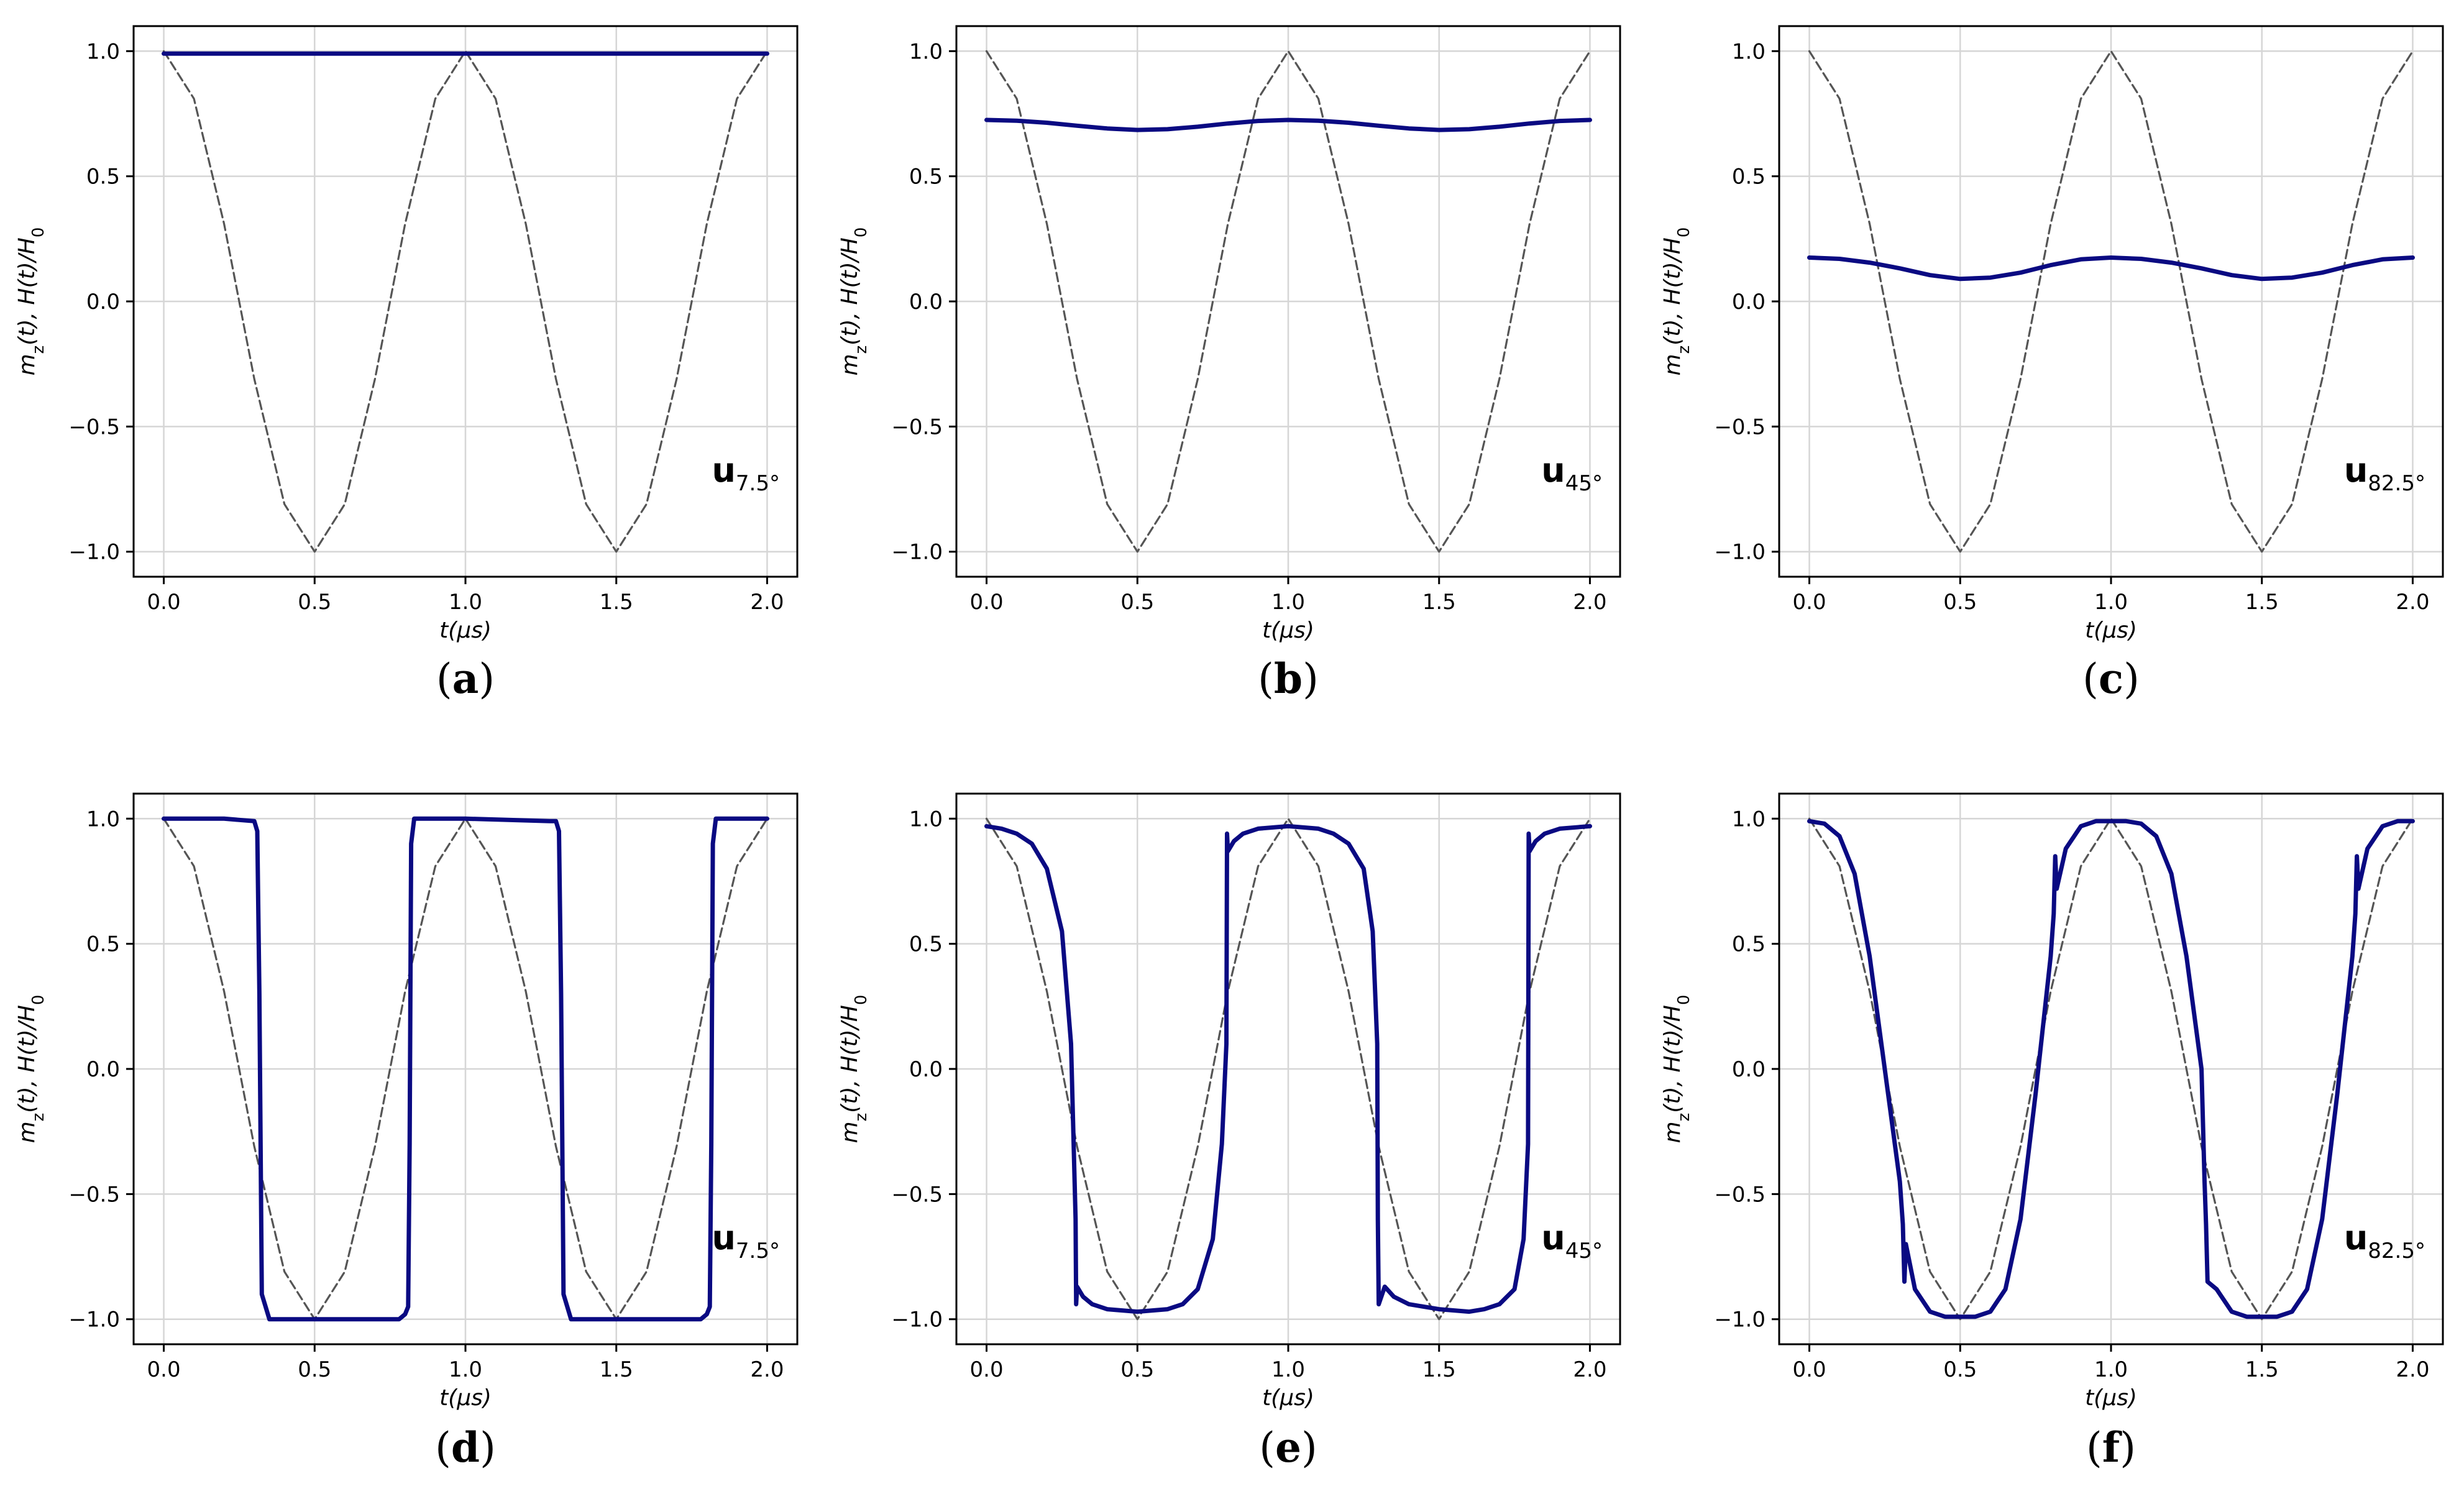  What do you see at coordinates (746, 1240) in the screenshot?
I see `annotation-u: u7.5°` at bounding box center [746, 1240].